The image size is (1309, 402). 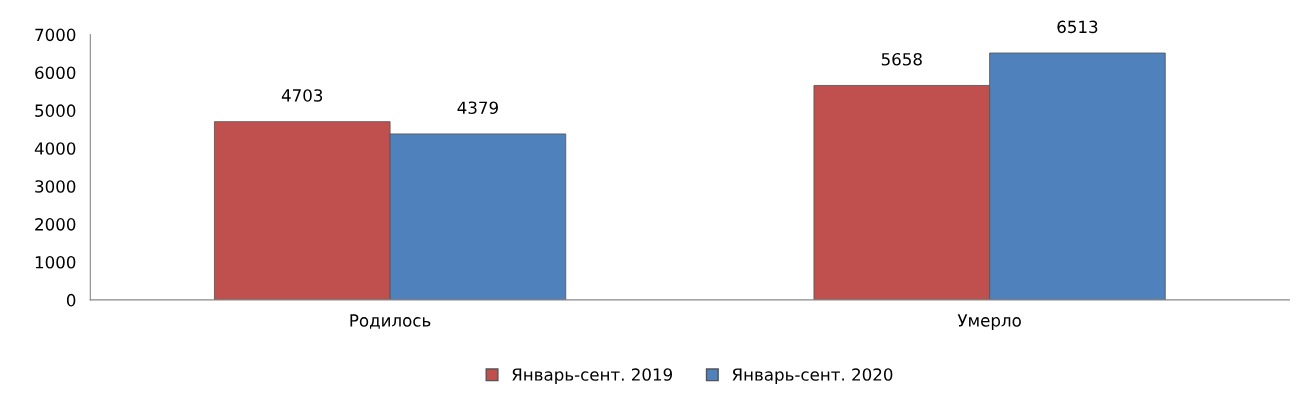 I want to click on y-tick-label: 7000, so click(x=55, y=35).